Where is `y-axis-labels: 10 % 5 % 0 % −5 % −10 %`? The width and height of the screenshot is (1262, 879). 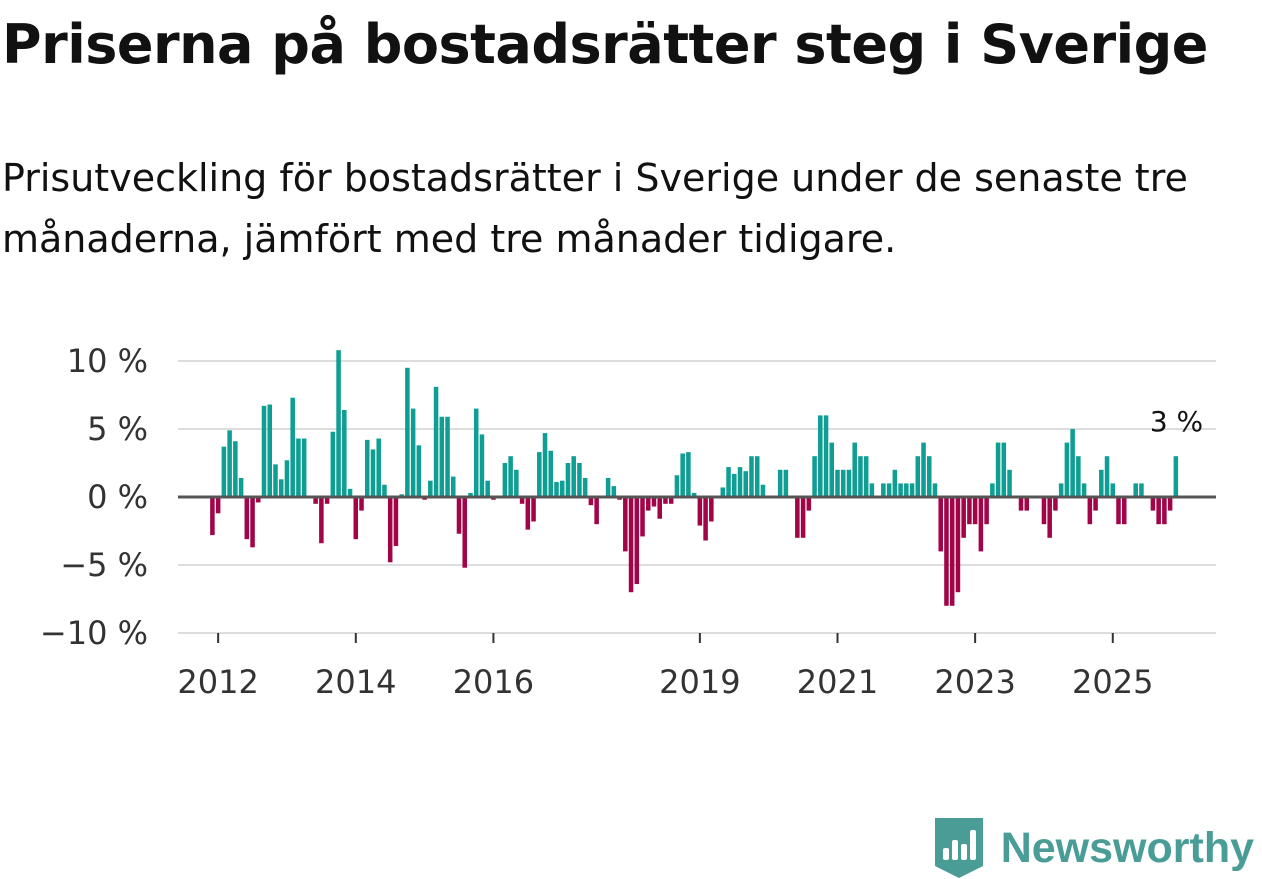
y-axis-labels: 10 % 5 % 0 % −5 % −10 % is located at coordinates (94, 497).